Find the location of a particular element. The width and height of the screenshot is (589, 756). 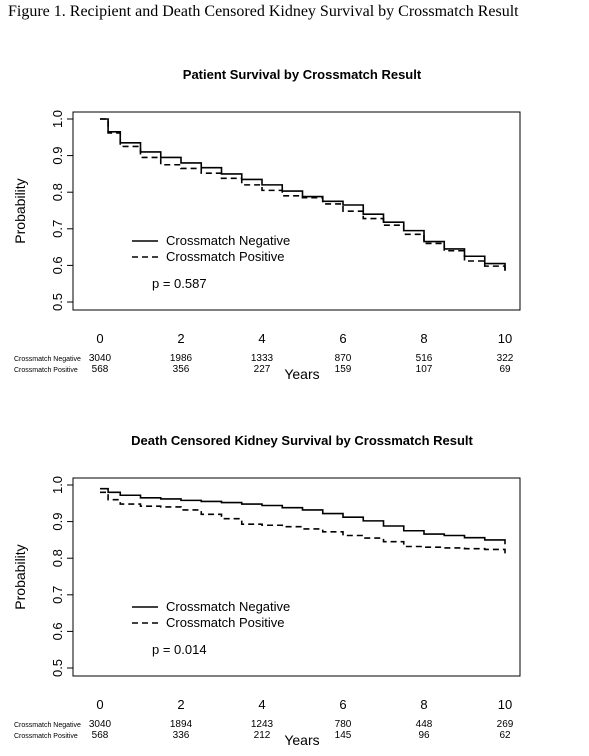

risk-count: 107 is located at coordinates (424, 369).